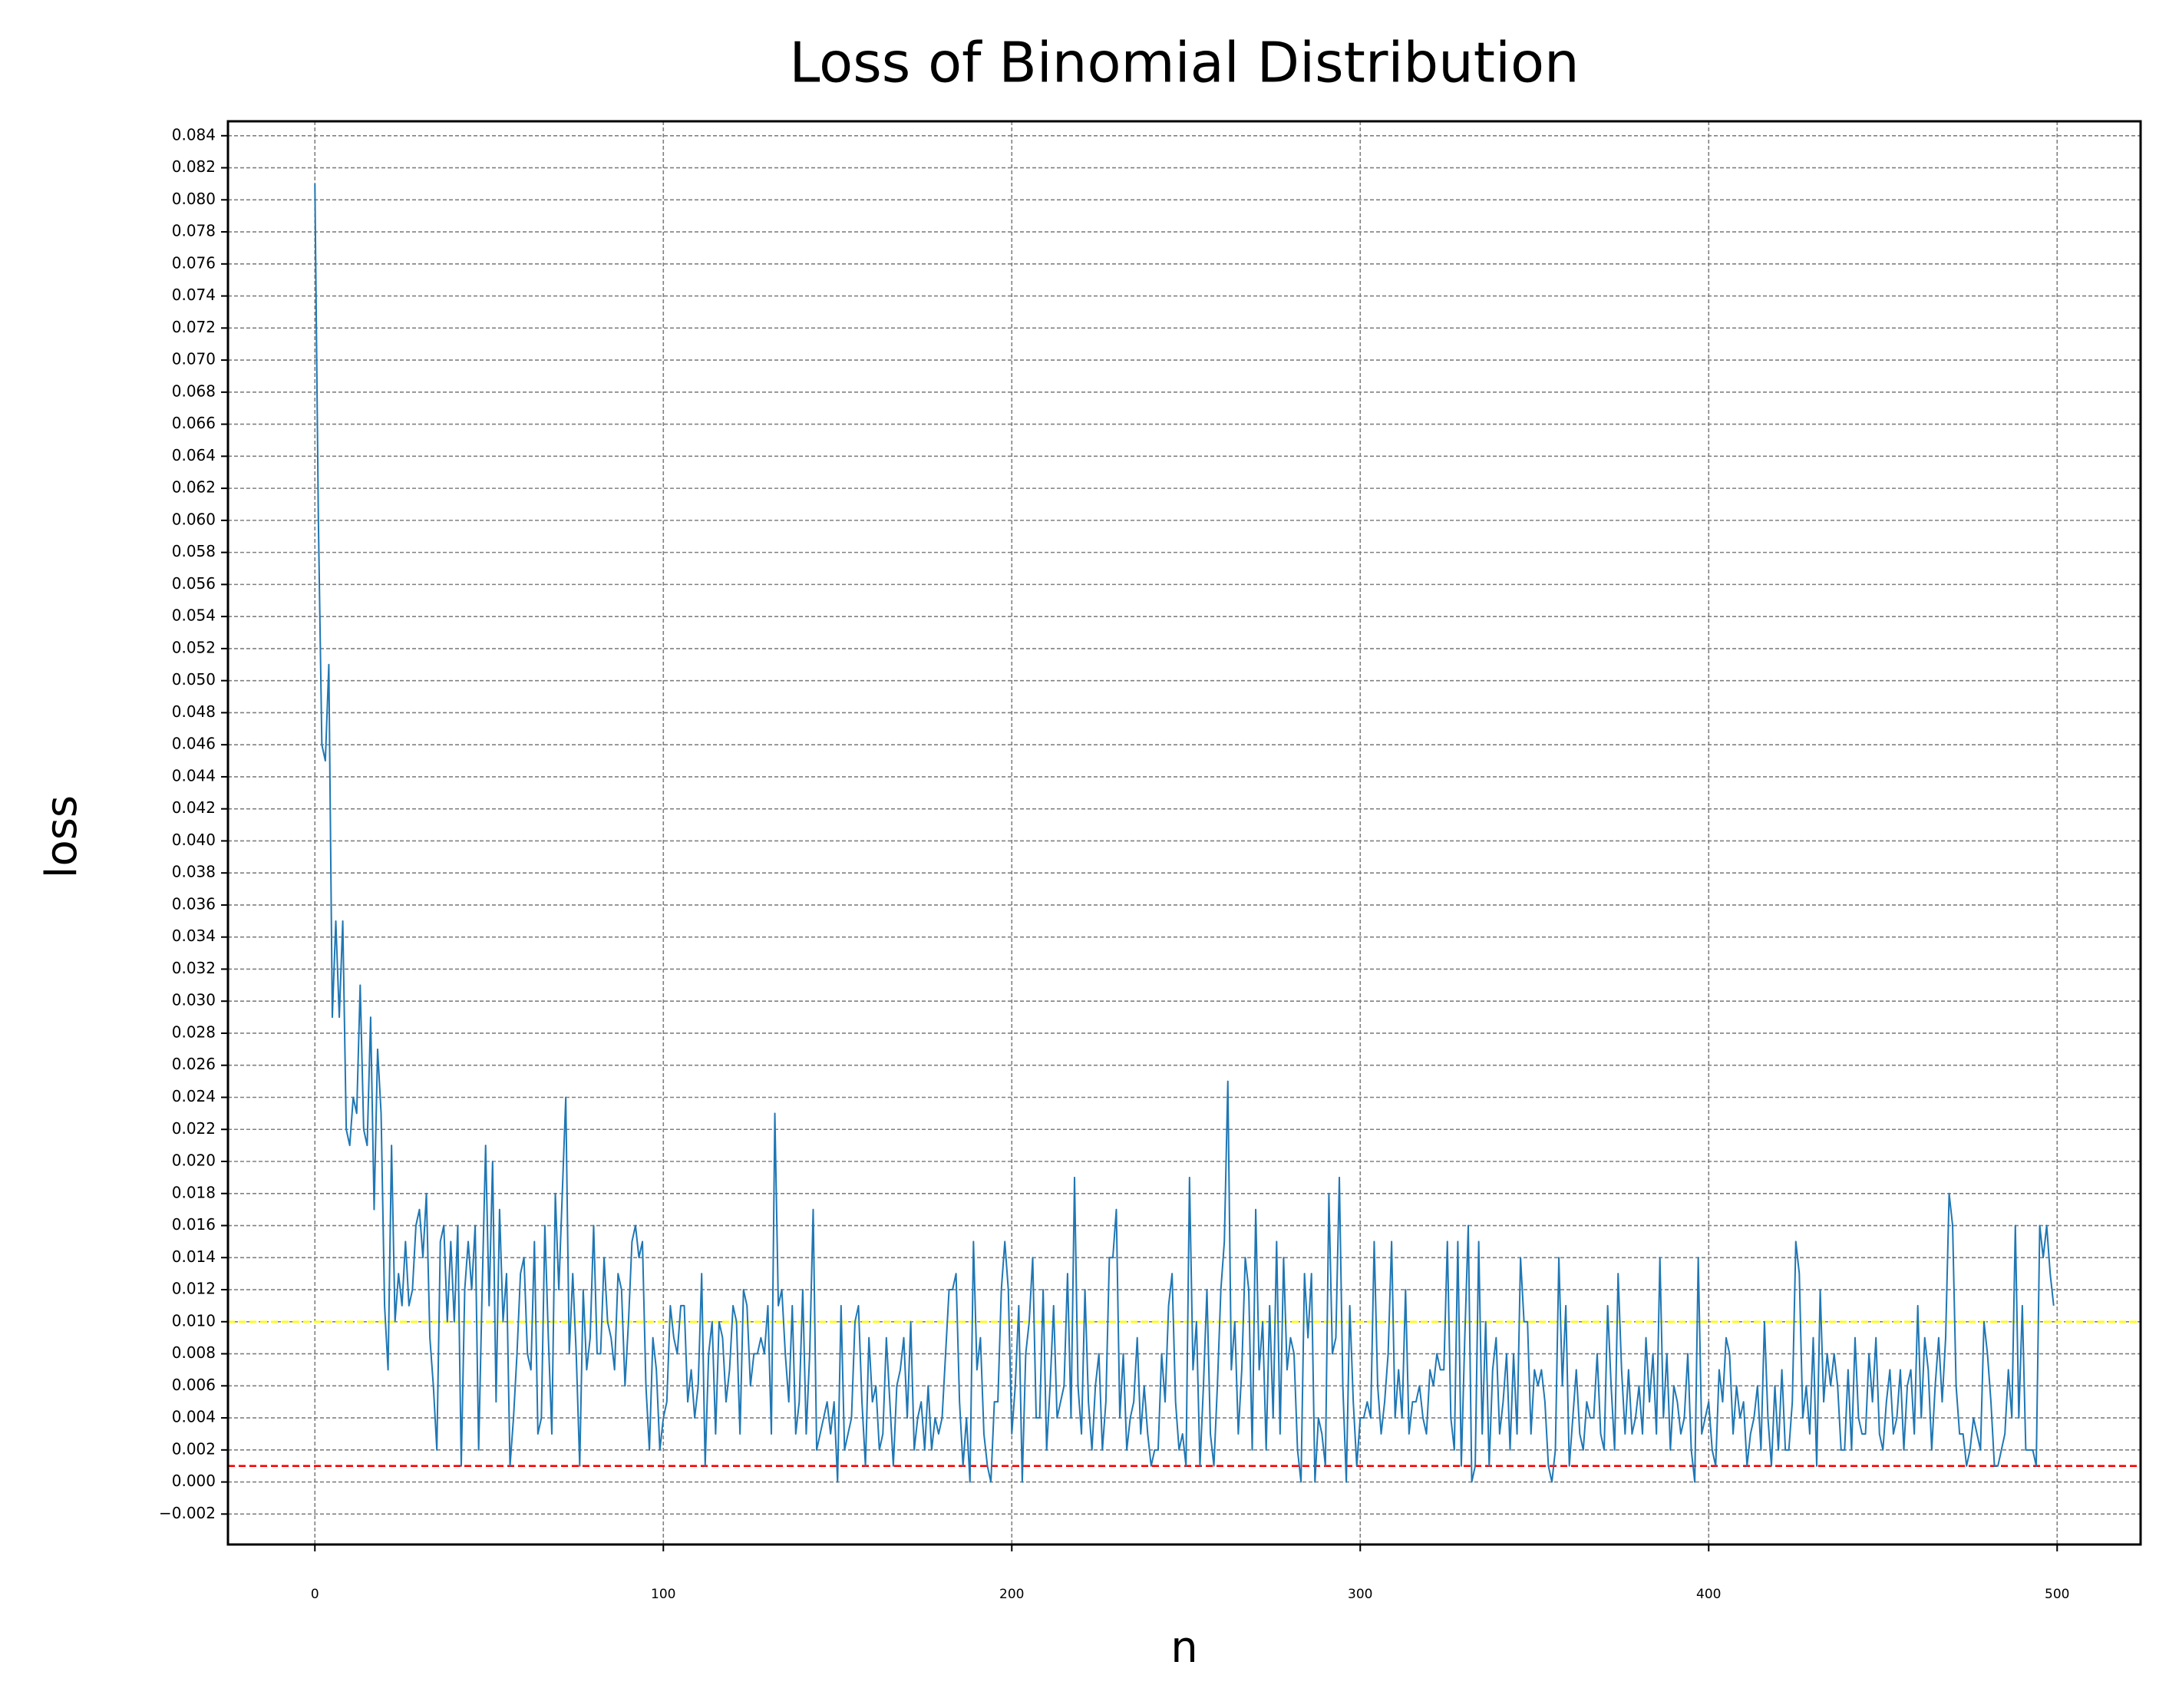 The image size is (2169, 1708). I want to click on y-tick-label: 0.052, so click(194, 647).